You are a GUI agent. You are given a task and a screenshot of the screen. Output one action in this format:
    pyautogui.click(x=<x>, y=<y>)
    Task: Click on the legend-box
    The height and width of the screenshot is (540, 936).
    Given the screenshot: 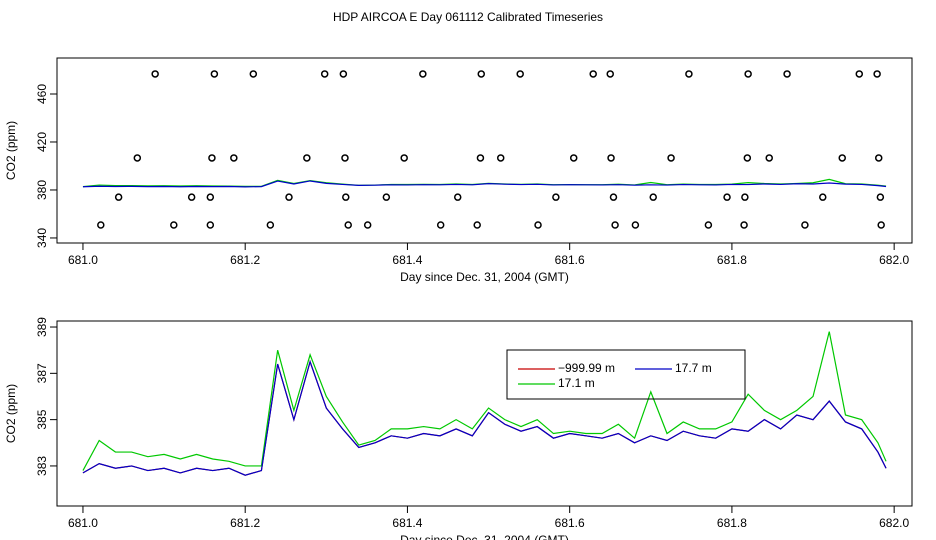 What is the action you would take?
    pyautogui.click(x=626, y=374)
    